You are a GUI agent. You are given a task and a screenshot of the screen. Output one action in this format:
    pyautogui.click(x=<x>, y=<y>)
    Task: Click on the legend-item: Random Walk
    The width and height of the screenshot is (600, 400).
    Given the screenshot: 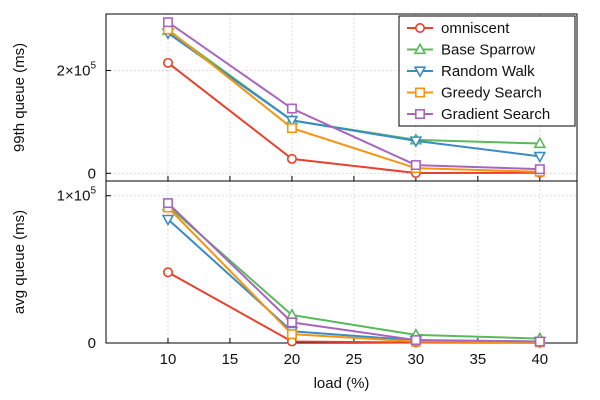 What is the action you would take?
    pyautogui.click(x=471, y=71)
    